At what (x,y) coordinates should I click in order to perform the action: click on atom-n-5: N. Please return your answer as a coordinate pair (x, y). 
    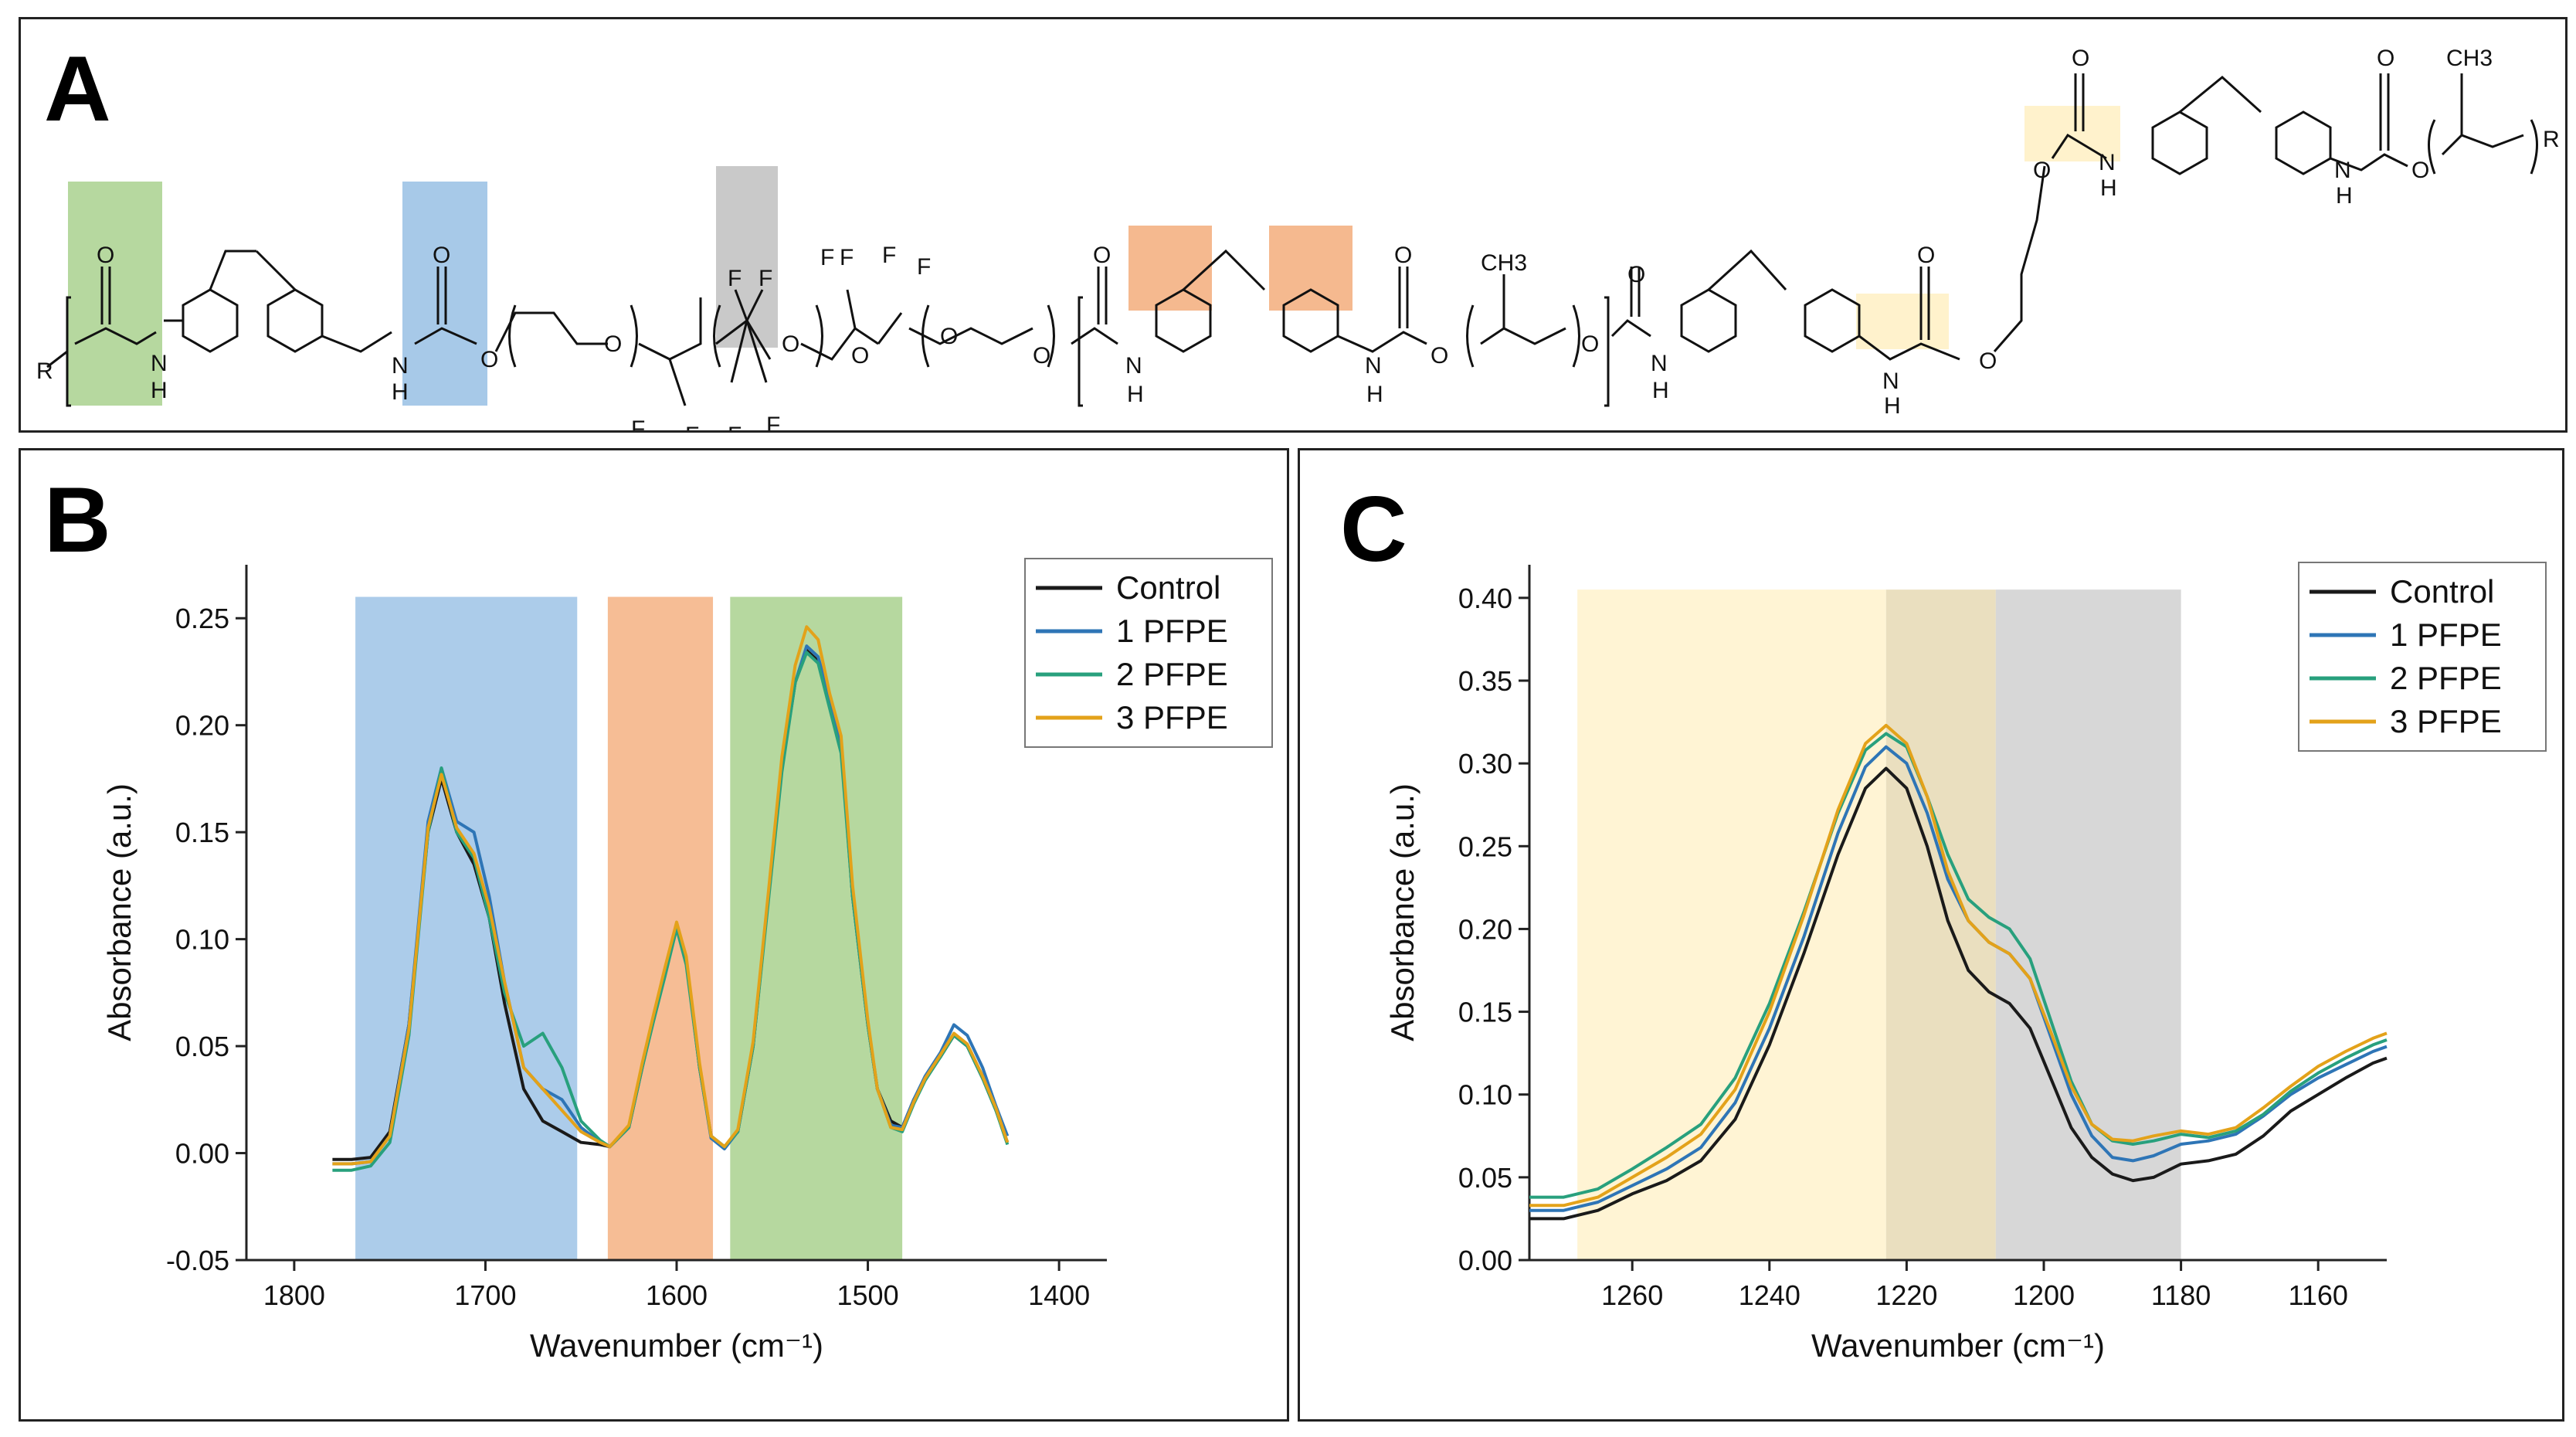
    Looking at the image, I should click on (1659, 363).